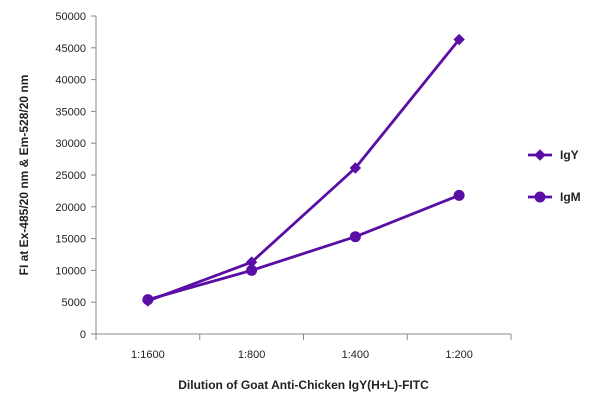 The image size is (600, 413). What do you see at coordinates (252, 355) in the screenshot?
I see `x-tick-label: 1:800` at bounding box center [252, 355].